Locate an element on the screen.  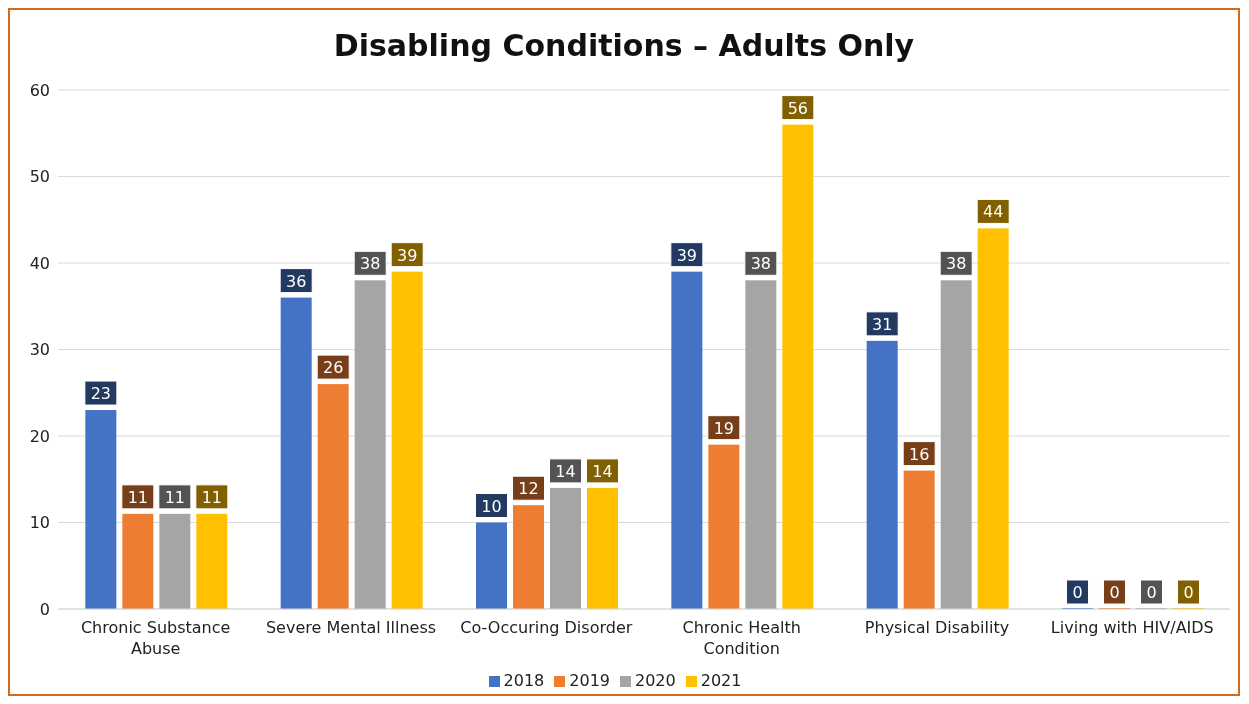
data-label: 19 is located at coordinates (724, 428).